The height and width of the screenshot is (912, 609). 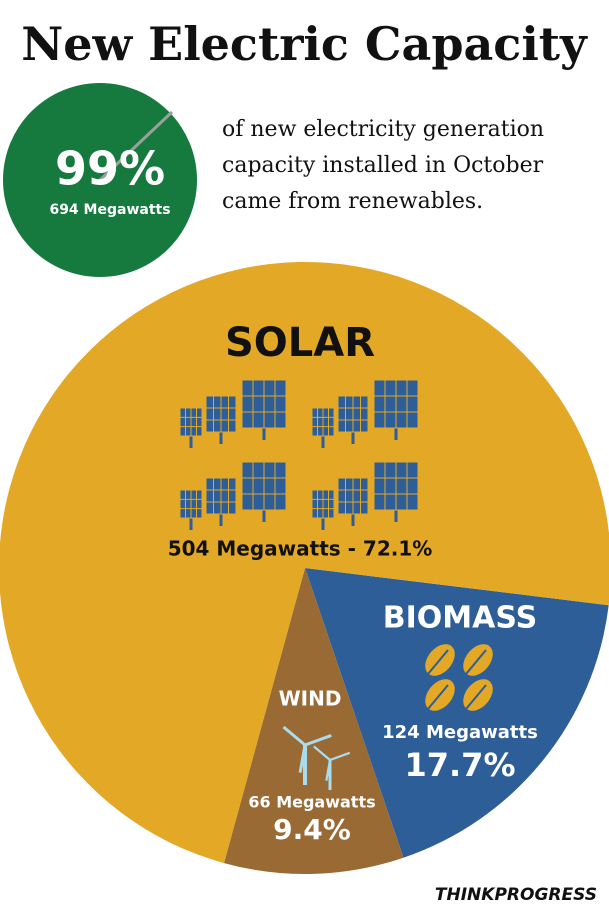 I want to click on headline-text: of new electricity generation, so click(x=383, y=129).